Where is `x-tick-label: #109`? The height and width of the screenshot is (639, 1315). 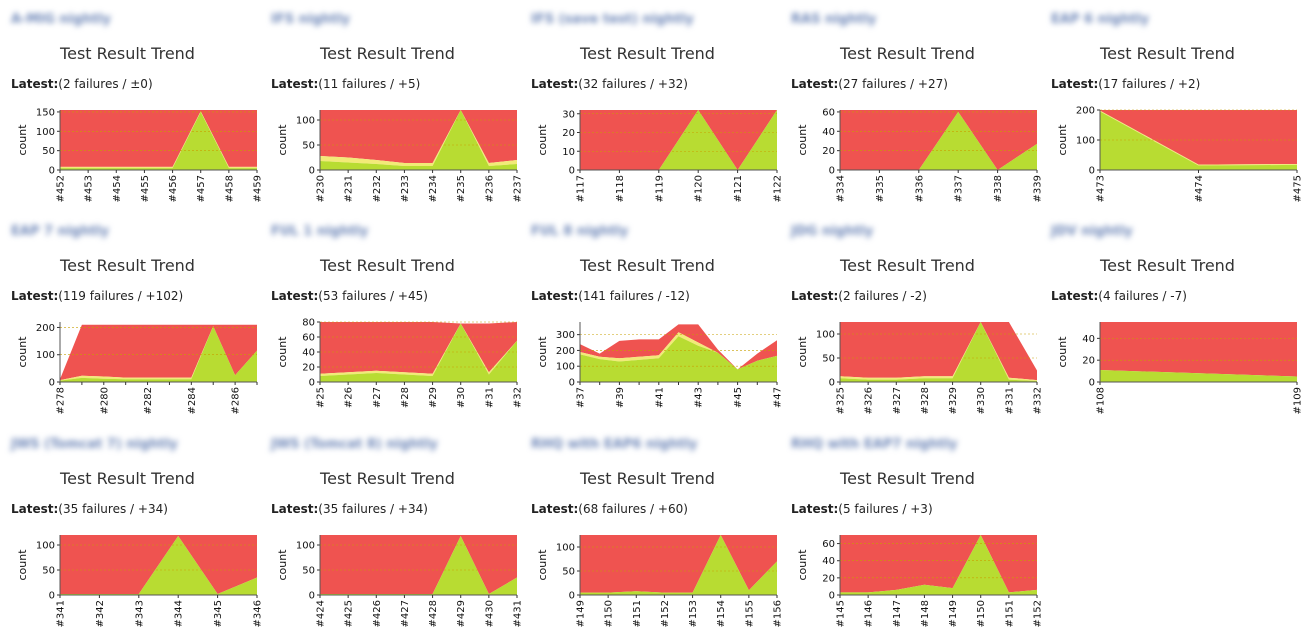 x-tick-label: #109 is located at coordinates (1298, 400).